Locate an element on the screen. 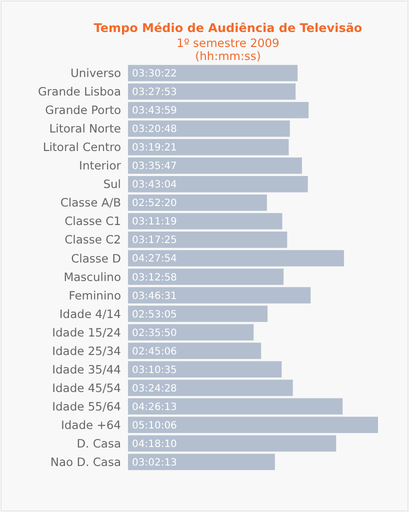 Image resolution: width=409 pixels, height=512 pixels. y-tick-label: Interior is located at coordinates (100, 165).